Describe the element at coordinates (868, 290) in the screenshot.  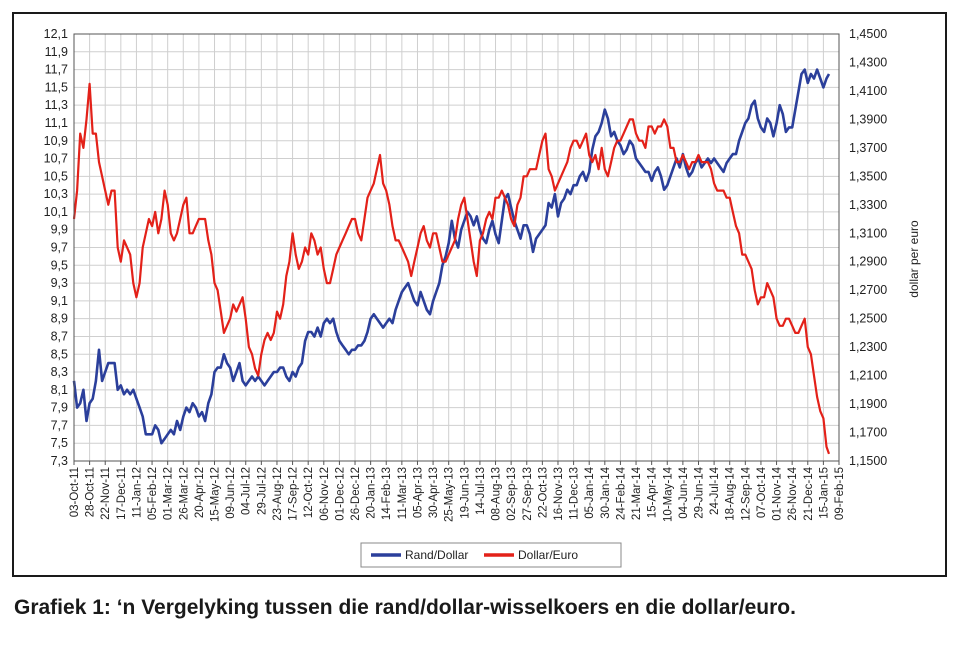
I see `y-right-tick-label: 1,2700` at that location.